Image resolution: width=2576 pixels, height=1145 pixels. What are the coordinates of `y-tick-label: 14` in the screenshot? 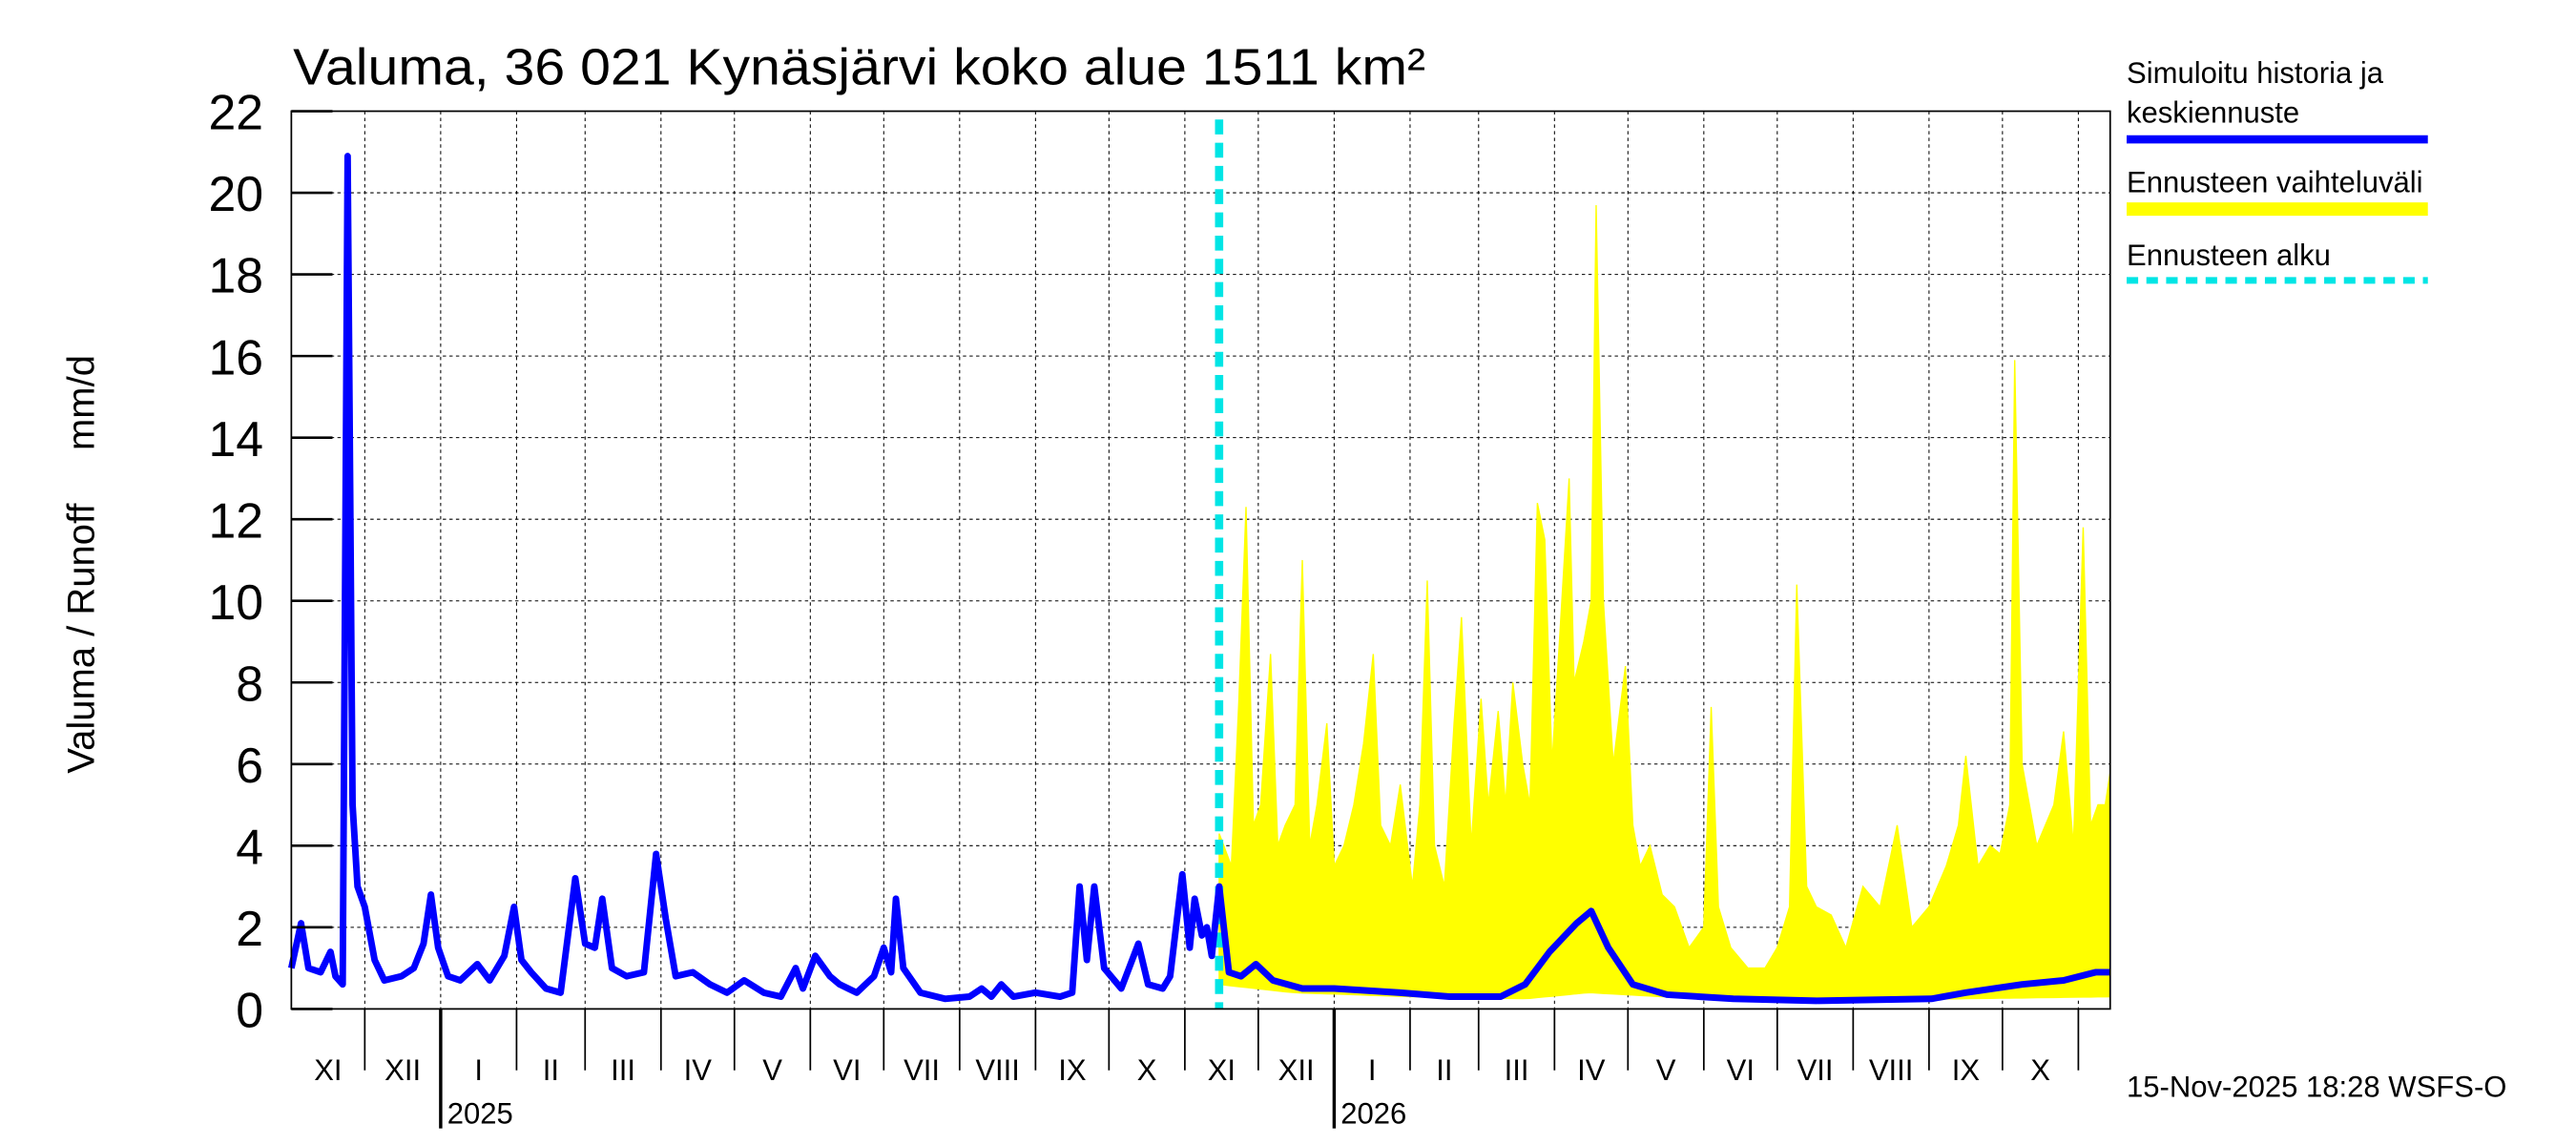 It's located at (235, 440).